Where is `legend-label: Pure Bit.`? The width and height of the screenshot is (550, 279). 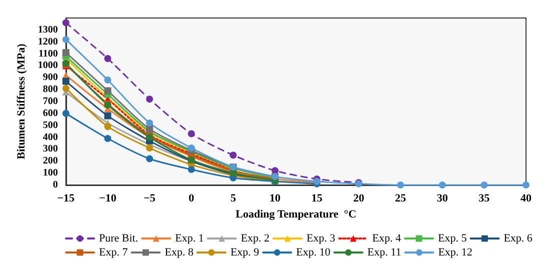 legend-label: Pure Bit. is located at coordinates (118, 238).